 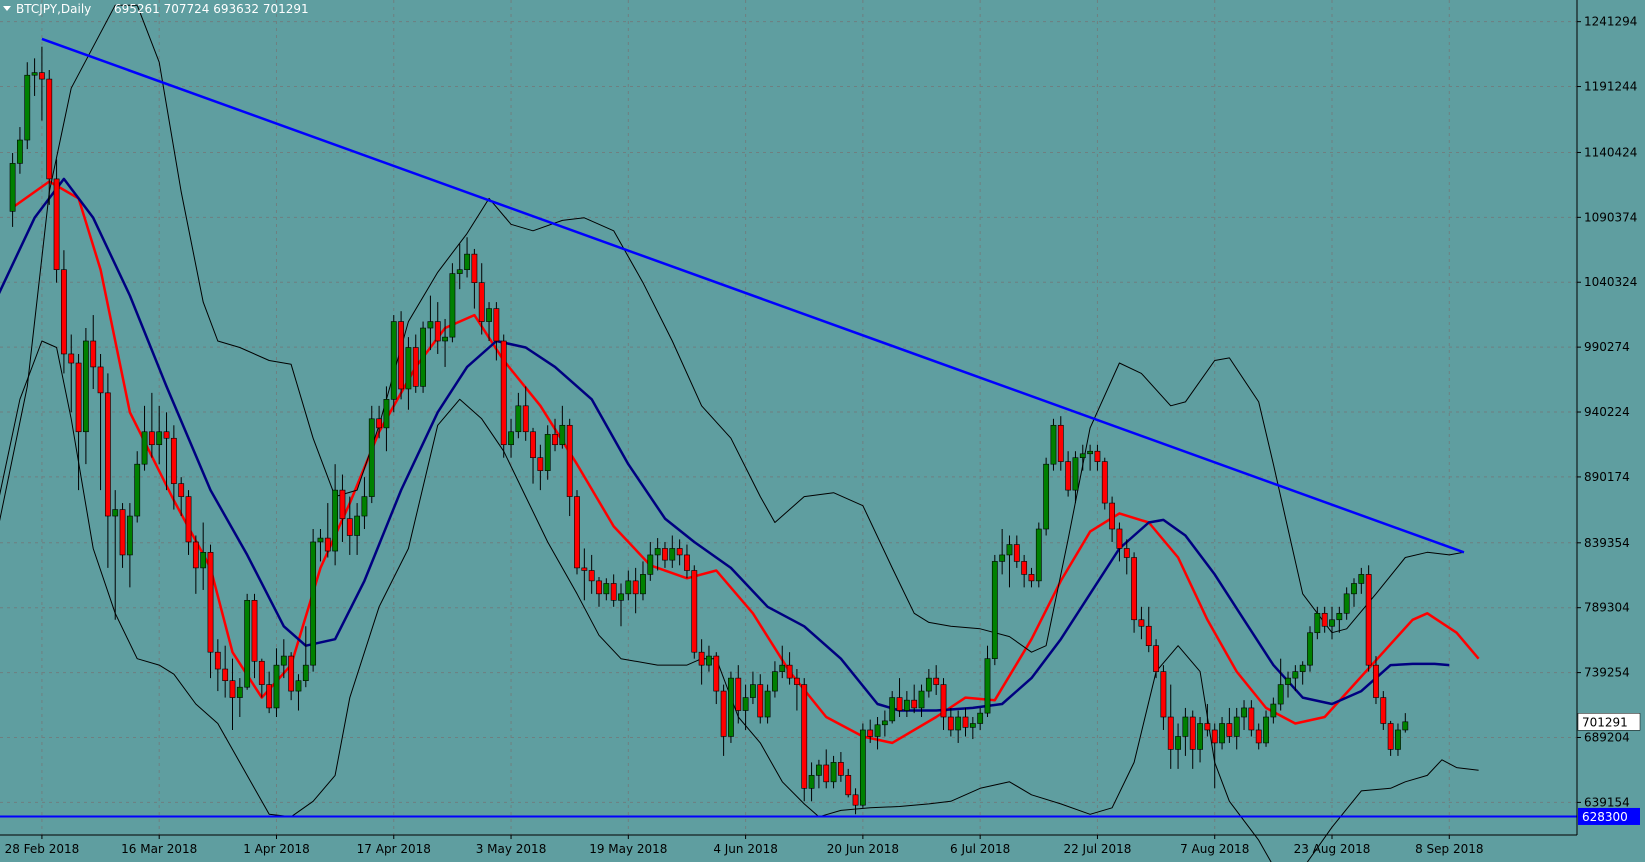 I want to click on x-tick-label: 1 Apr 2018, so click(x=276, y=849).